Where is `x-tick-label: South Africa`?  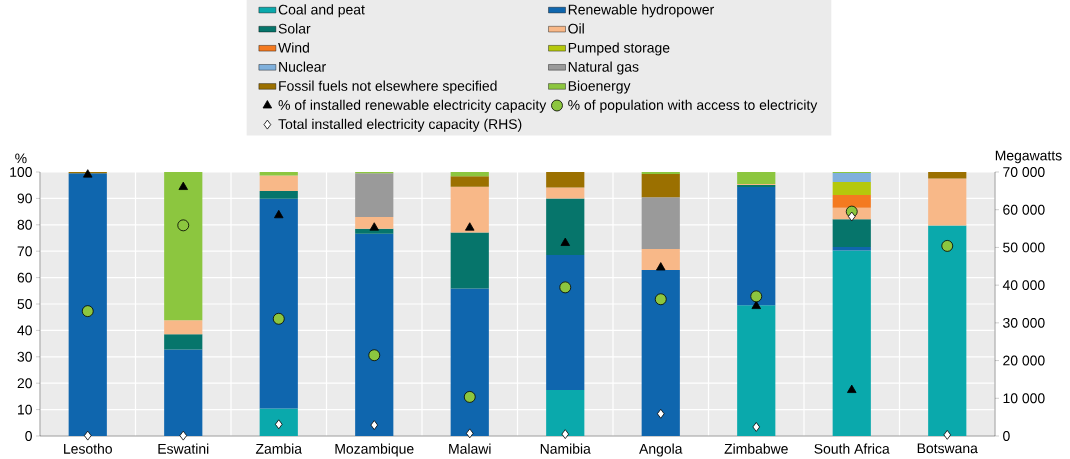
x-tick-label: South Africa is located at coordinates (852, 448).